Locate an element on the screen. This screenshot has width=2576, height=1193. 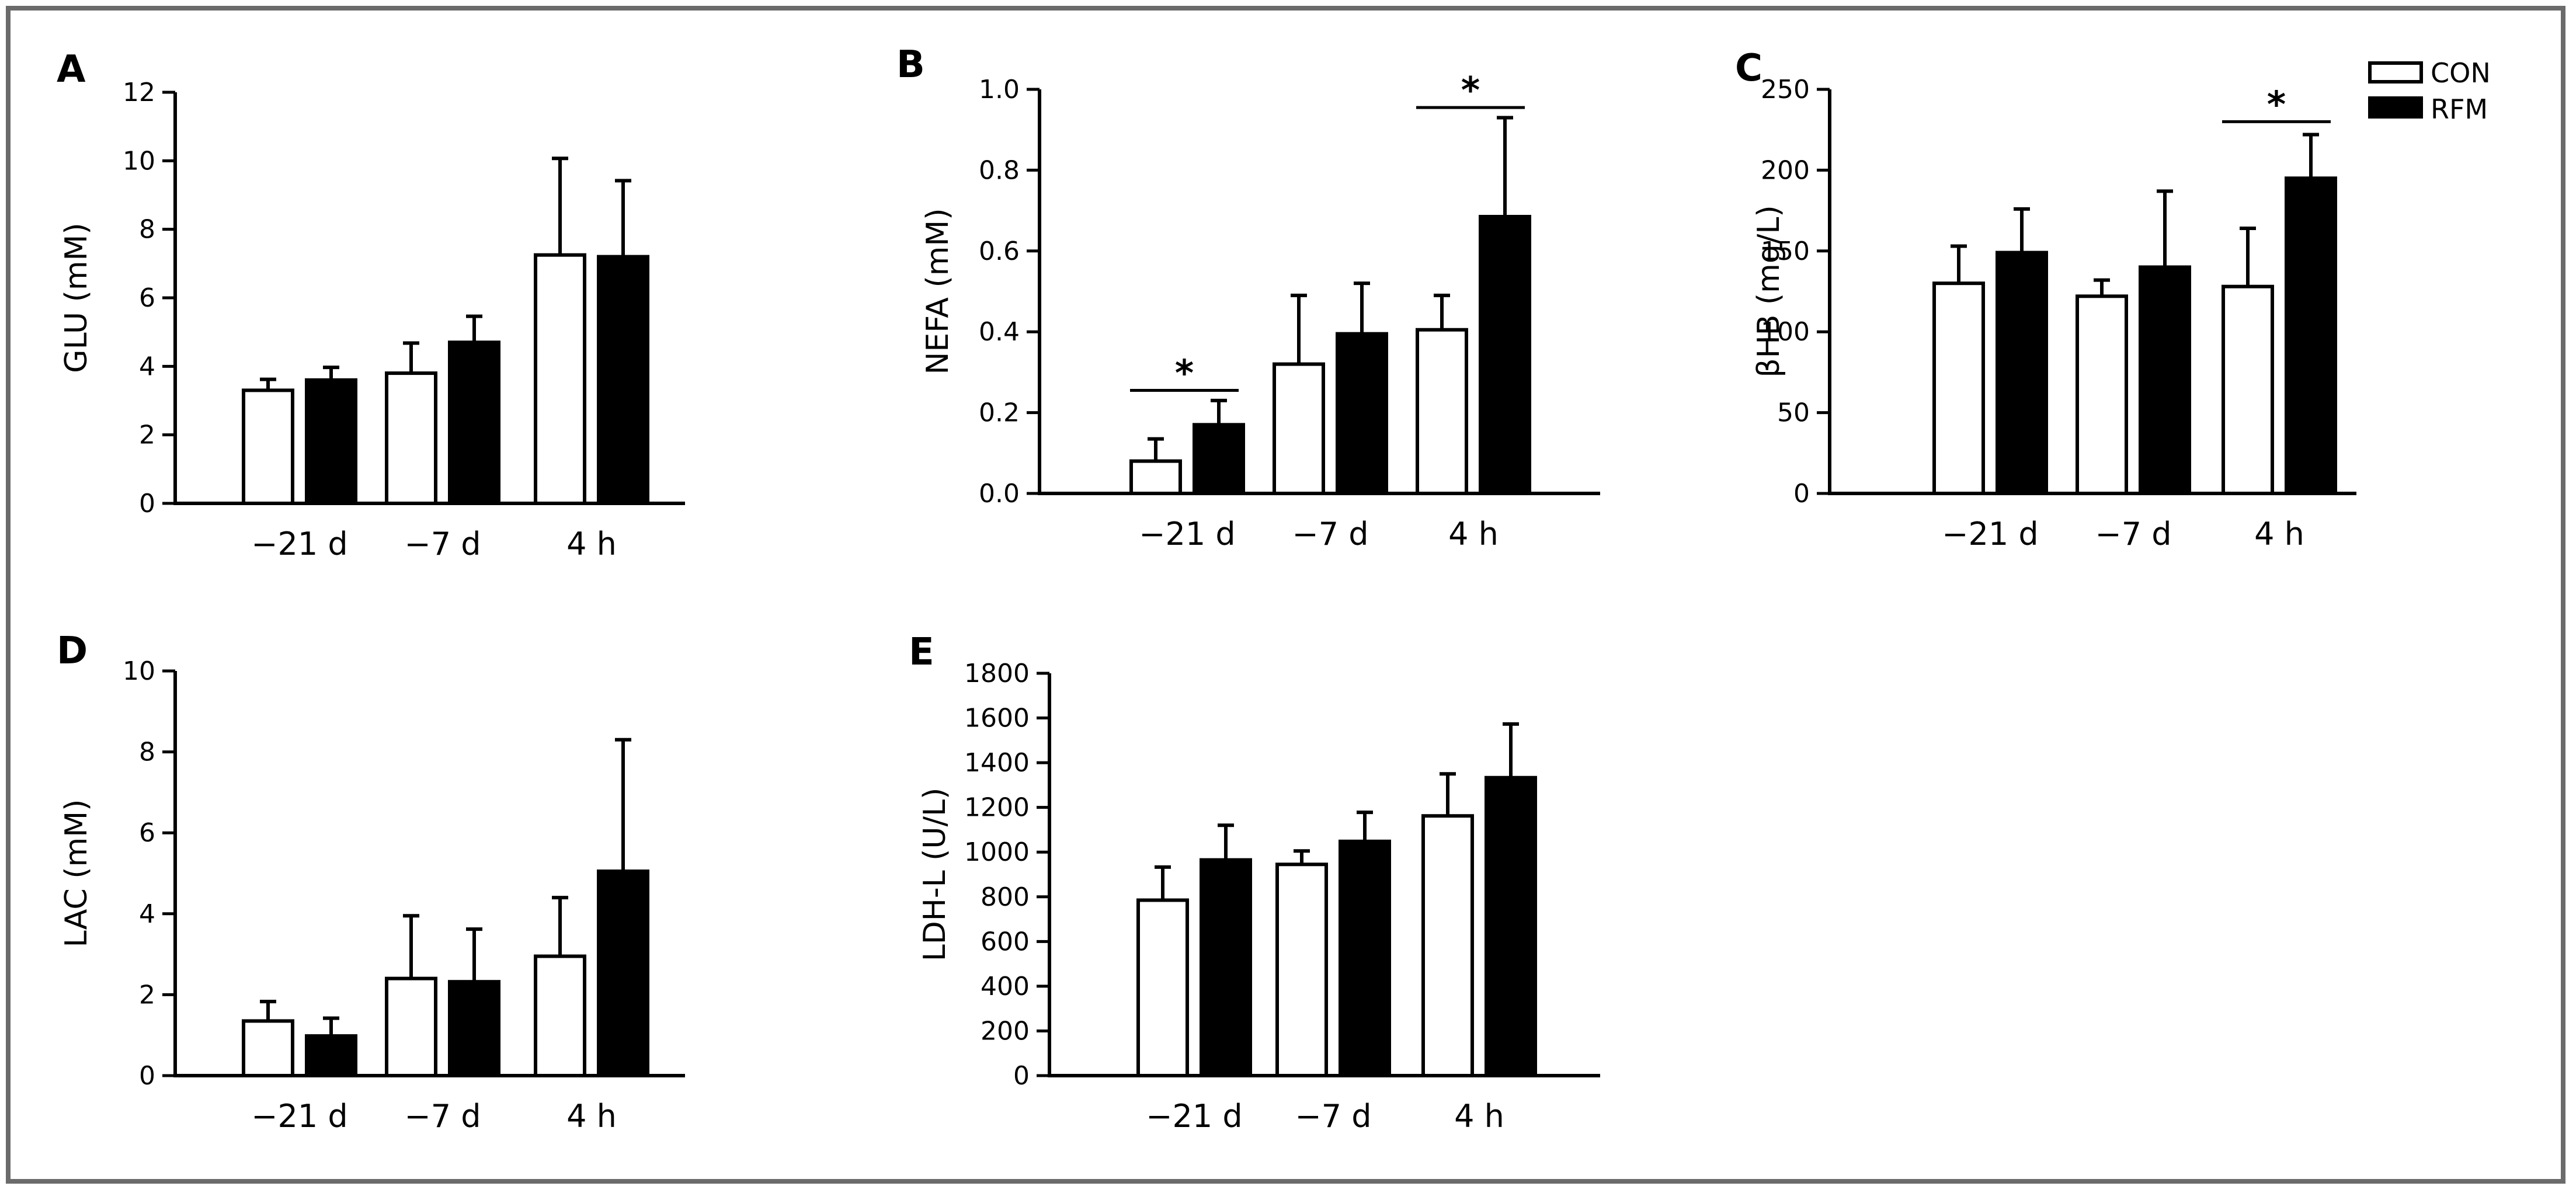
panel-letter: C is located at coordinates (1749, 68).